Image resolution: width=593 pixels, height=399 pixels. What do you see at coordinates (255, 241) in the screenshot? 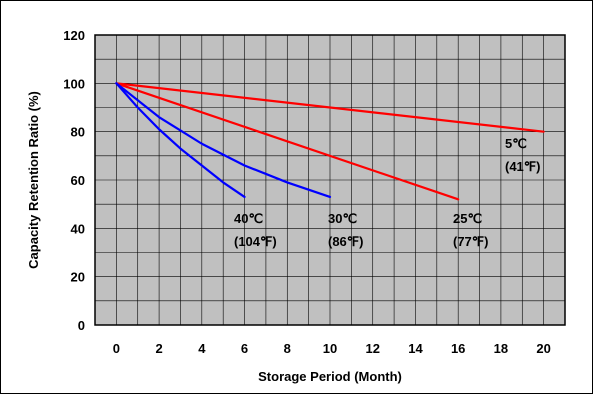
I see `series-label-3-line-1: (104℉)` at bounding box center [255, 241].